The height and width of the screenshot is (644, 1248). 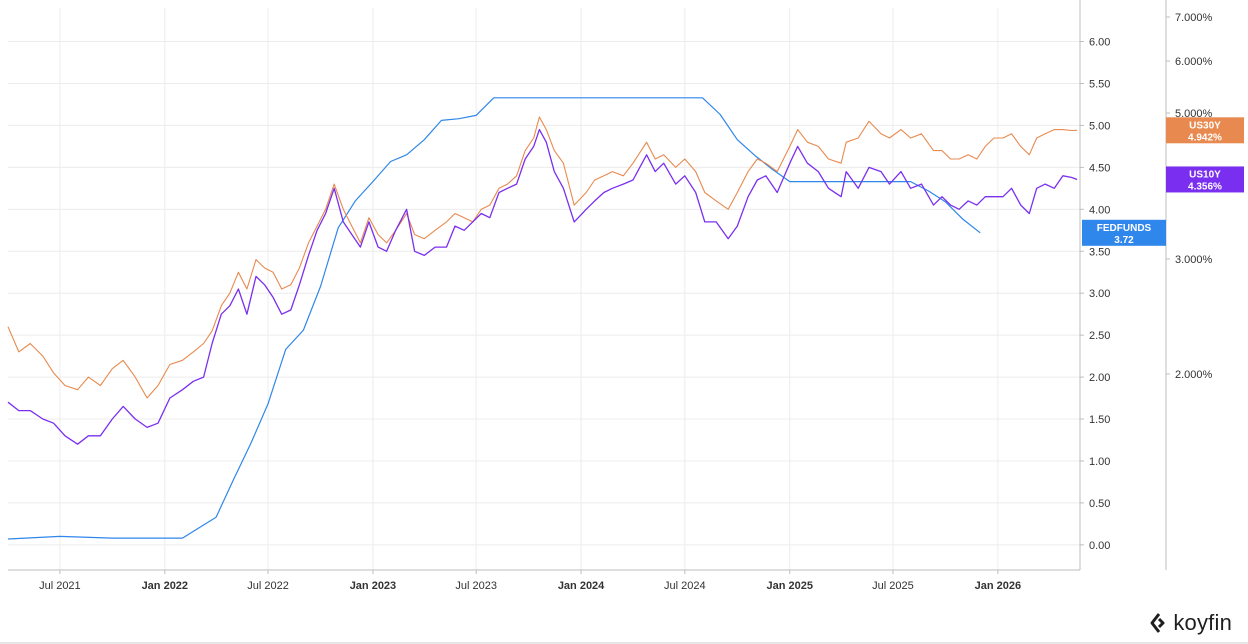 What do you see at coordinates (1099, 378) in the screenshot?
I see `left-tick-label: 2.00` at bounding box center [1099, 378].